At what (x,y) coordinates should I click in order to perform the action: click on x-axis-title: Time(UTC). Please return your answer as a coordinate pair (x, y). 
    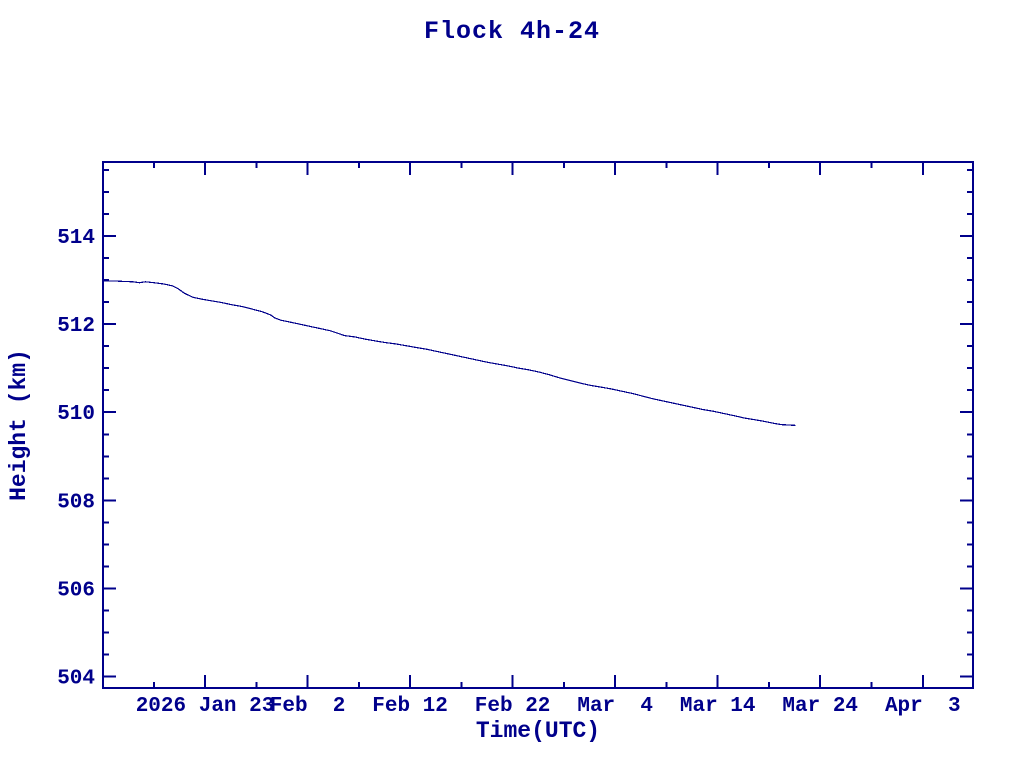
    Looking at the image, I should click on (538, 731).